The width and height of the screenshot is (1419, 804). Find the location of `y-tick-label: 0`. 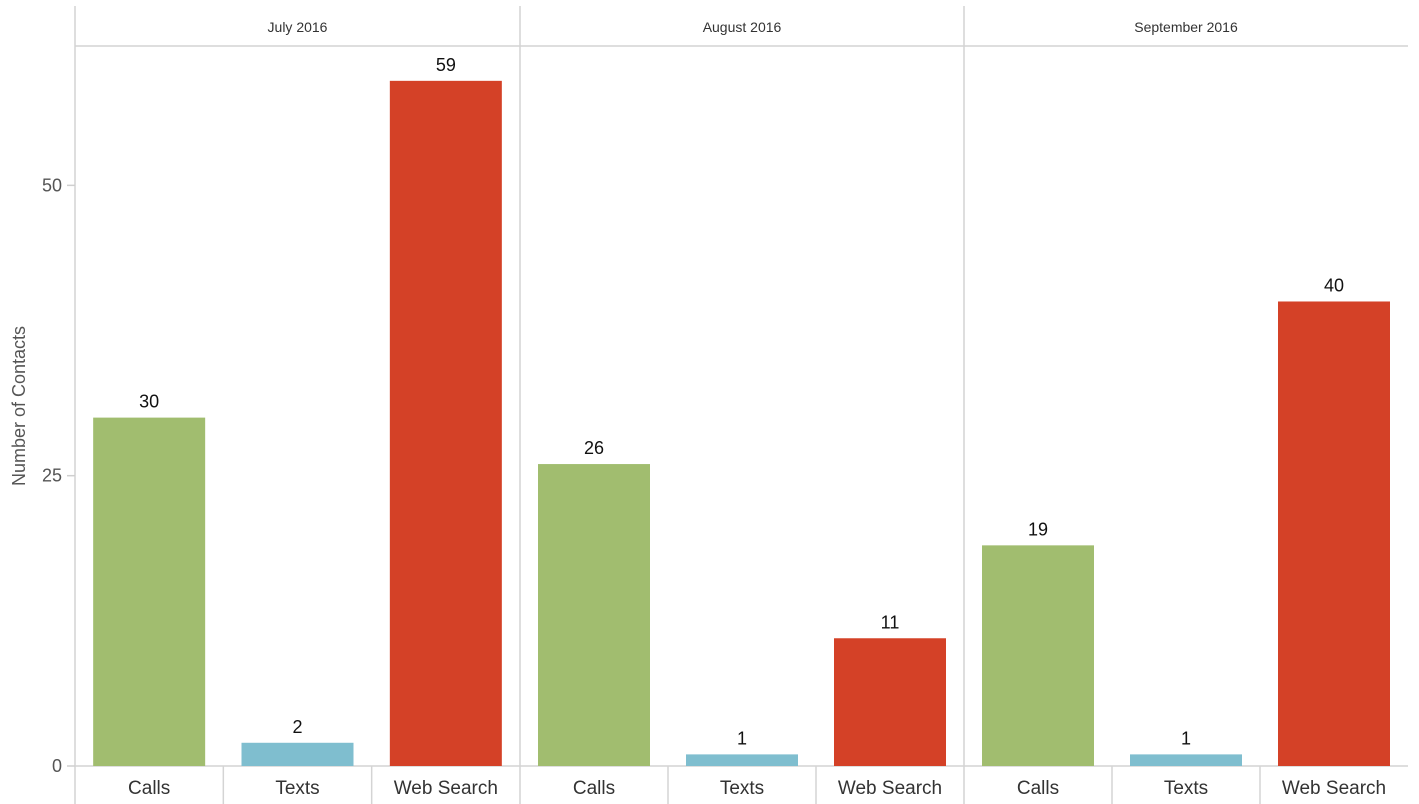

y-tick-label: 0 is located at coordinates (57, 766).